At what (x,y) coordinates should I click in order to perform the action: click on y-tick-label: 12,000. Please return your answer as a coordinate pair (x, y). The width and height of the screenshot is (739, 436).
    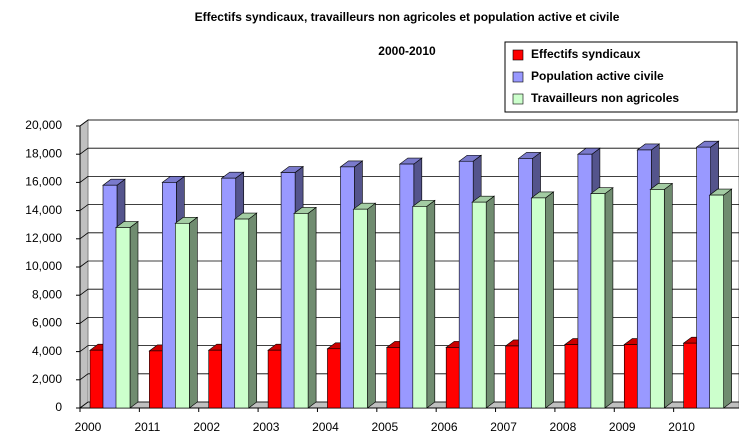
    Looking at the image, I should click on (43, 238).